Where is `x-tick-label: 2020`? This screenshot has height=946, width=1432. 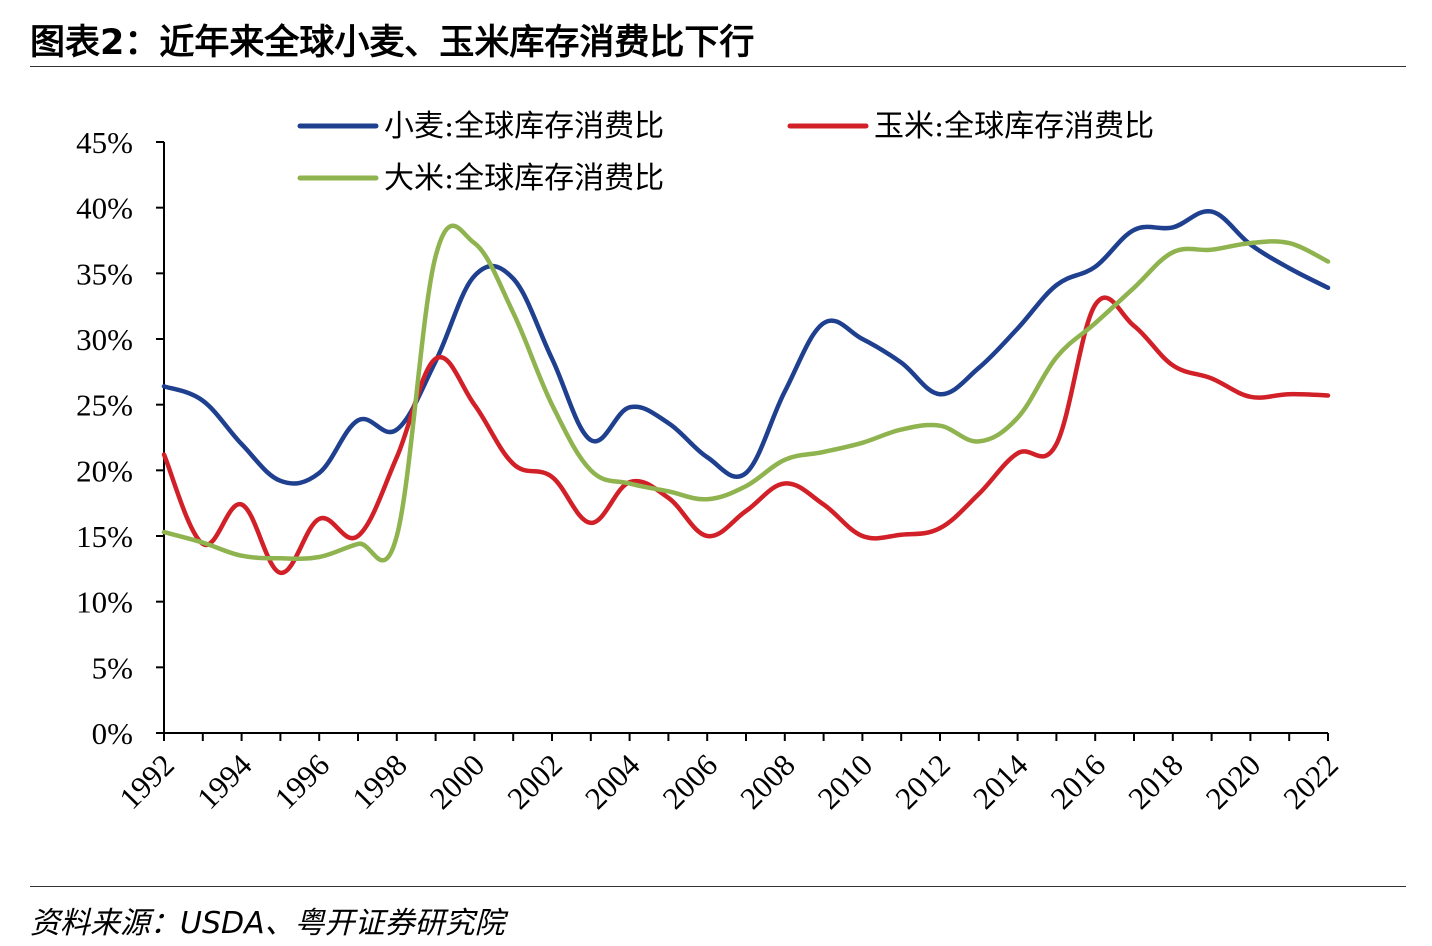 x-tick-label: 2020 is located at coordinates (1233, 781).